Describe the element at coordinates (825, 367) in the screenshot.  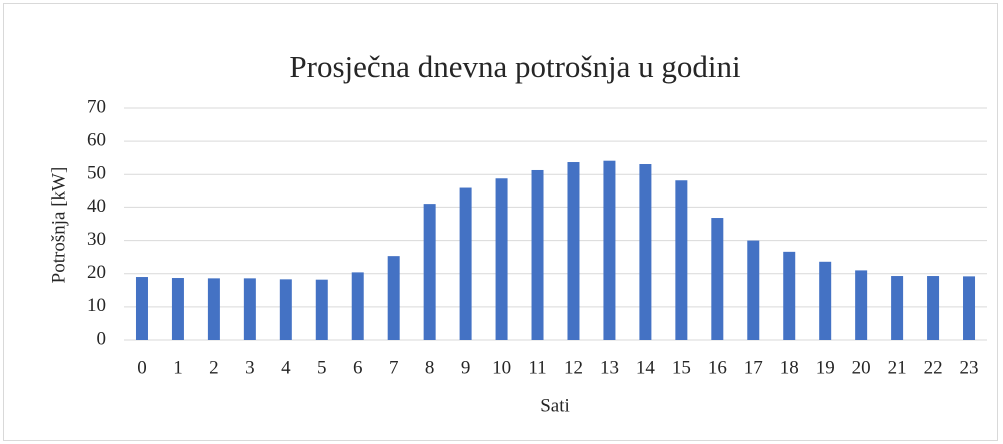
I see `x-tick-label: 19` at that location.